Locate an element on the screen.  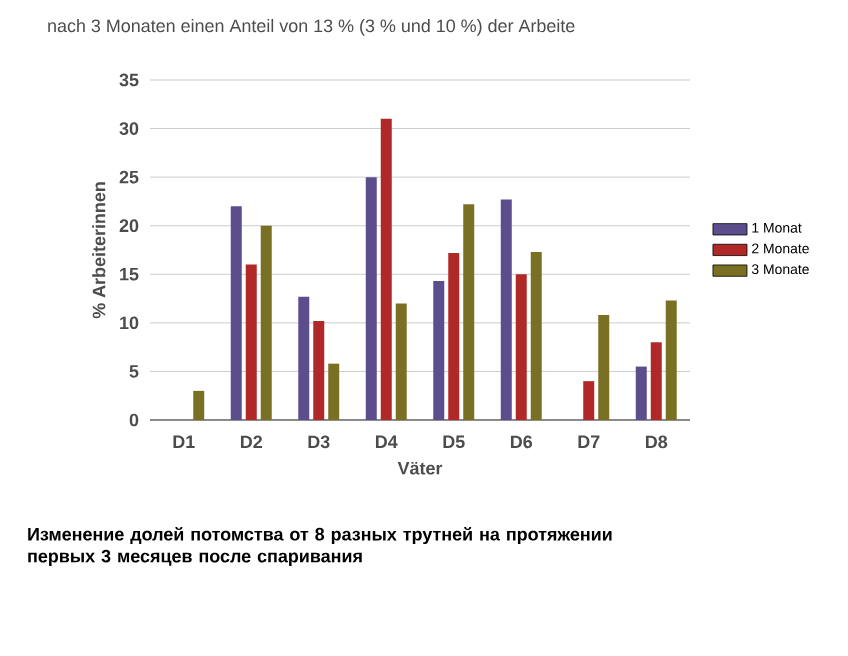
y-tick-label: 35 is located at coordinates (129, 80).